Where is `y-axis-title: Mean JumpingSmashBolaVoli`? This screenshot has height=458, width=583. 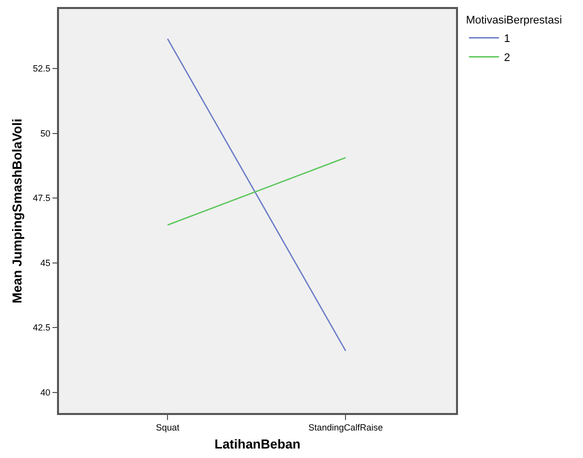
y-axis-title: Mean JumpingSmashBolaVoli is located at coordinates (16, 211).